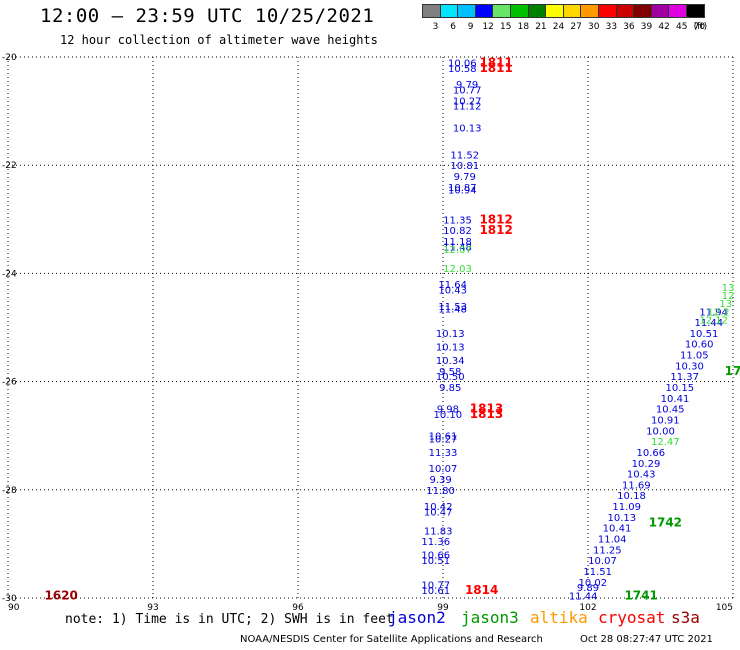  What do you see at coordinates (631, 496) in the screenshot?
I see `data-point-label-jason2: 10.18` at bounding box center [631, 496].